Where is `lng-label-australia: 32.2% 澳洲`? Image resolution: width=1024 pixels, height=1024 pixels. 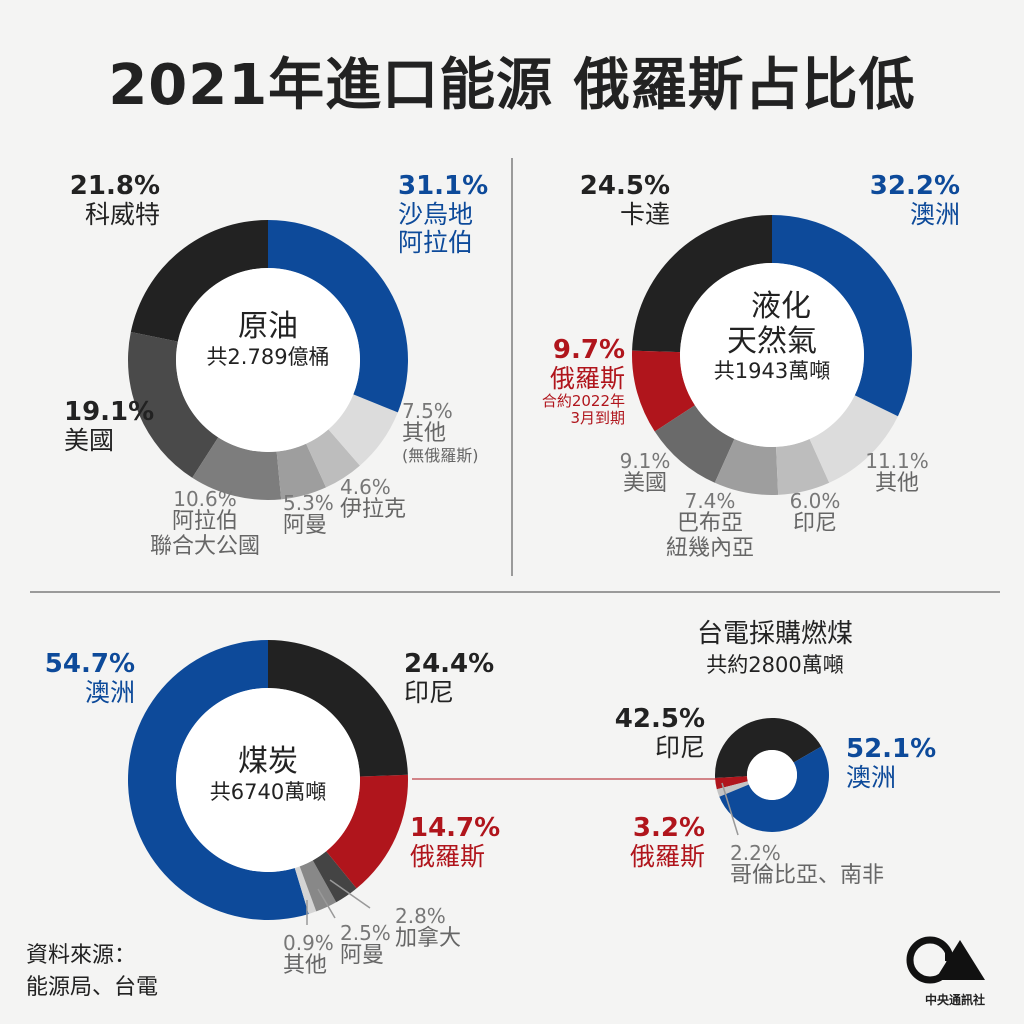 lng-label-australia: 32.2% 澳洲 is located at coordinates (910, 200).